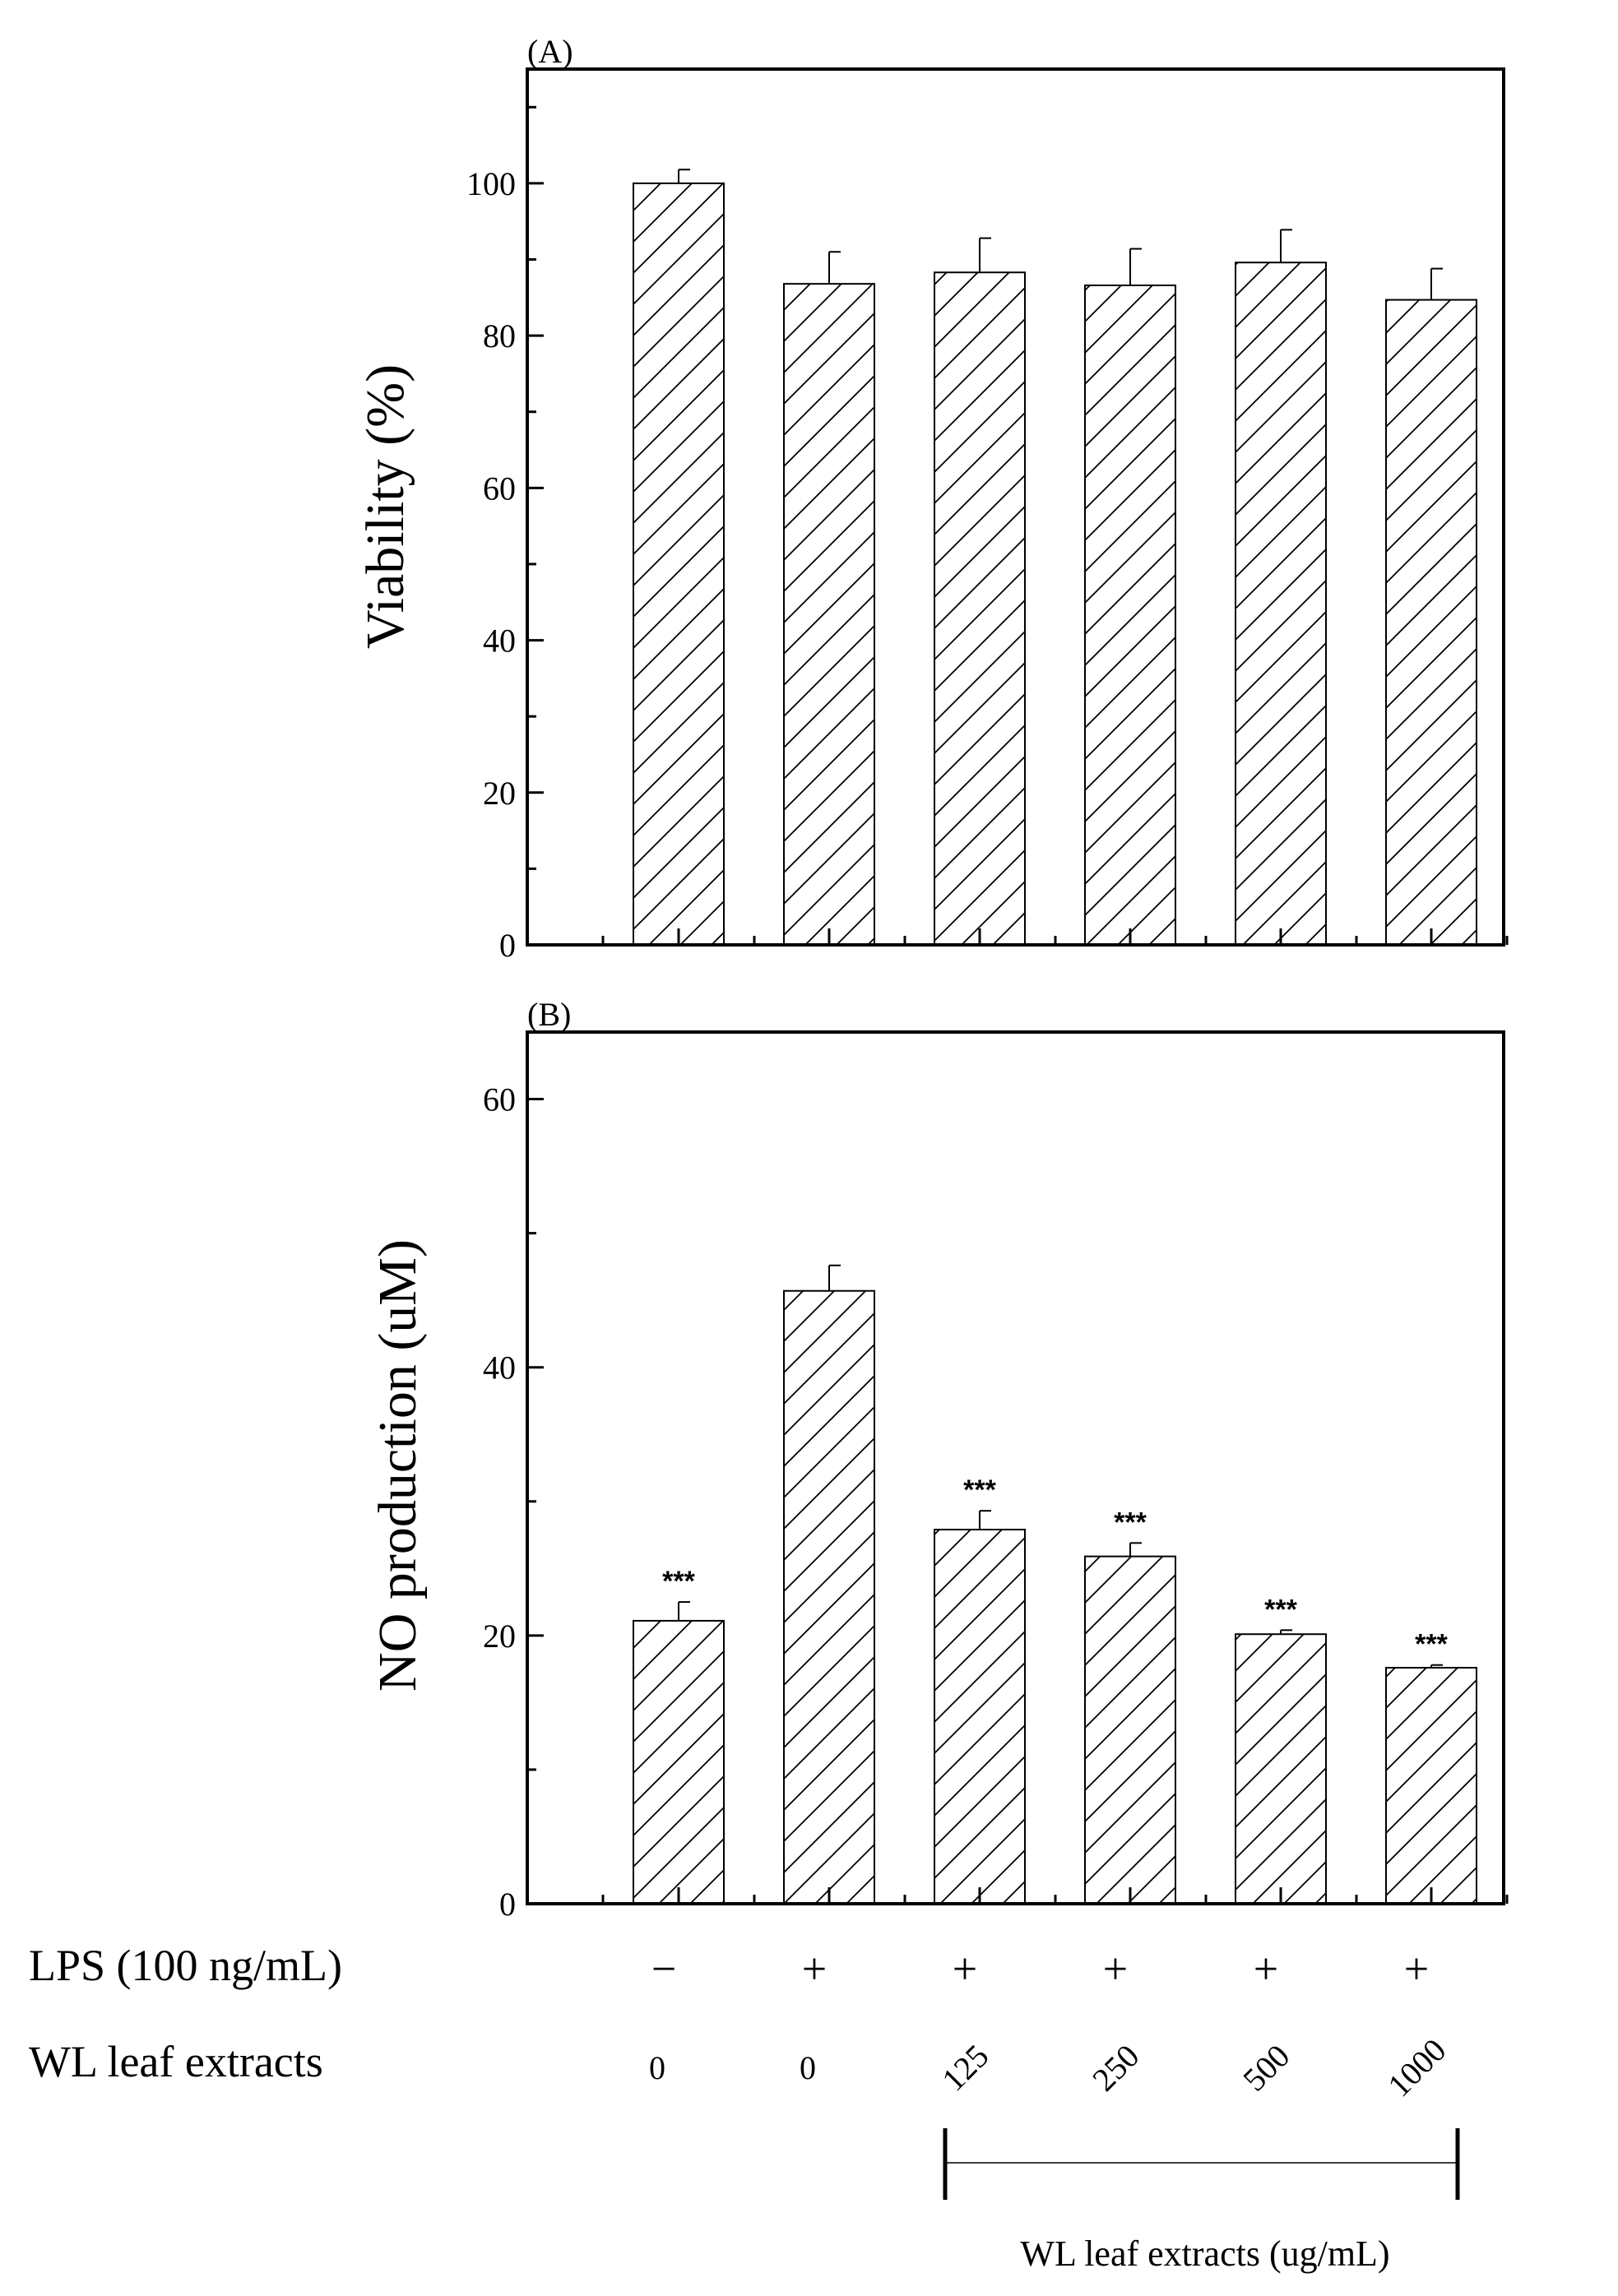 Image resolution: width=1618 pixels, height=2296 pixels. I want to click on dose-bracket-label: WL leaf extracts (ug/mL), so click(1204, 2254).